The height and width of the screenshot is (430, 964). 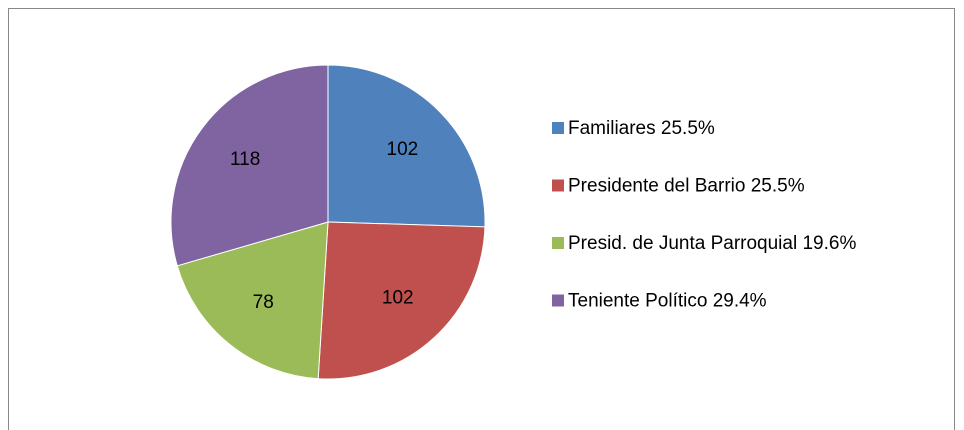 I want to click on legend-label: Presidente del Barrio 25.5%, so click(x=686, y=186).